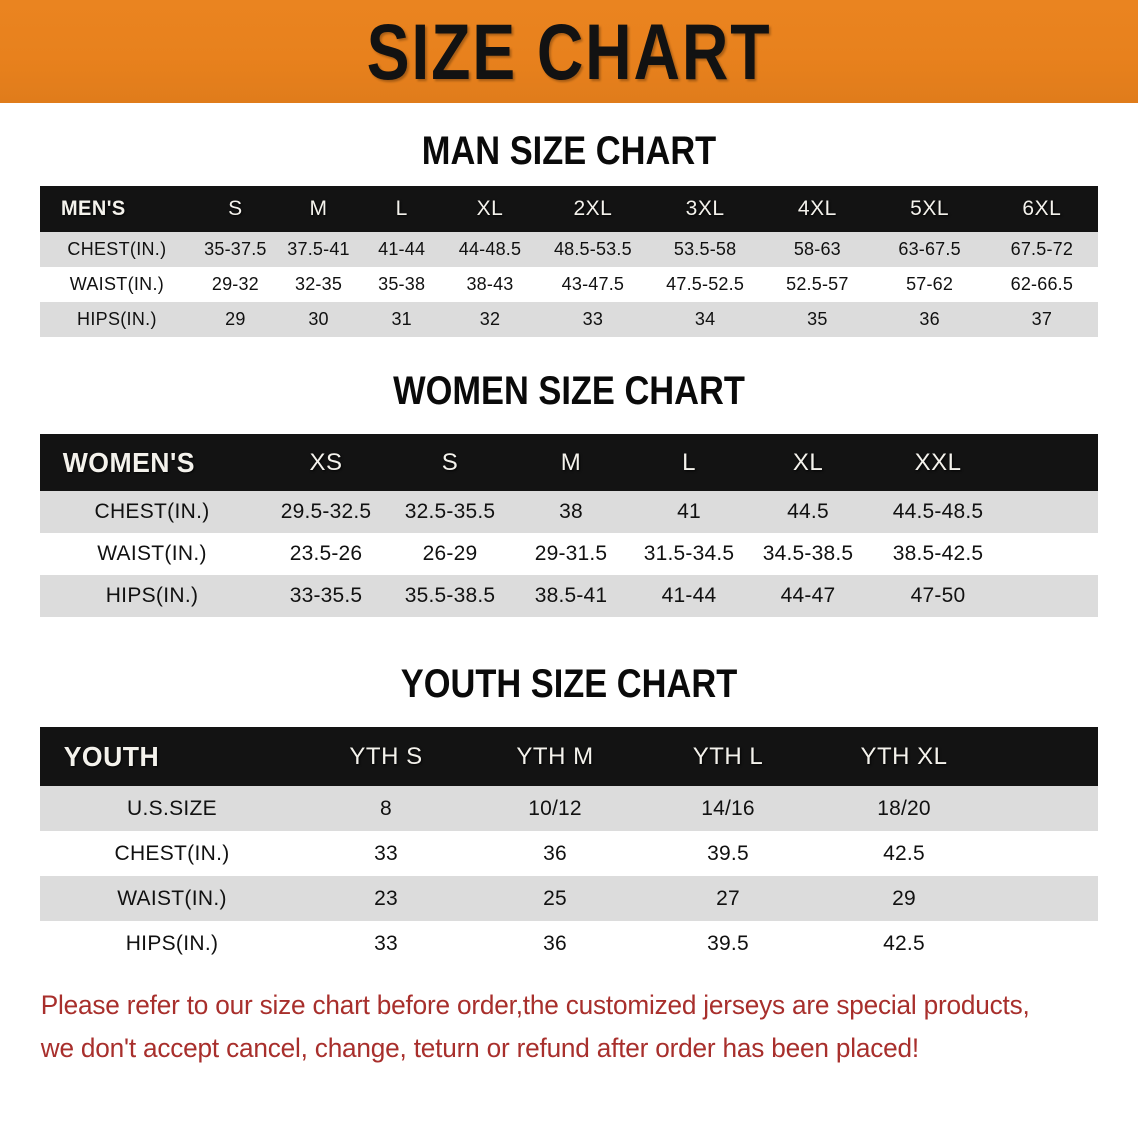 Image resolution: width=1138 pixels, height=1132 pixels. What do you see at coordinates (569, 423) in the screenshot?
I see `spacer-women` at bounding box center [569, 423].